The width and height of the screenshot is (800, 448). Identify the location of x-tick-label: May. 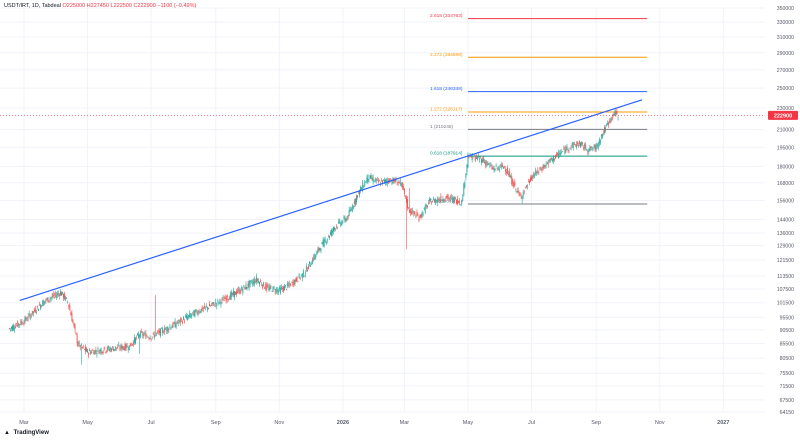
(87, 423).